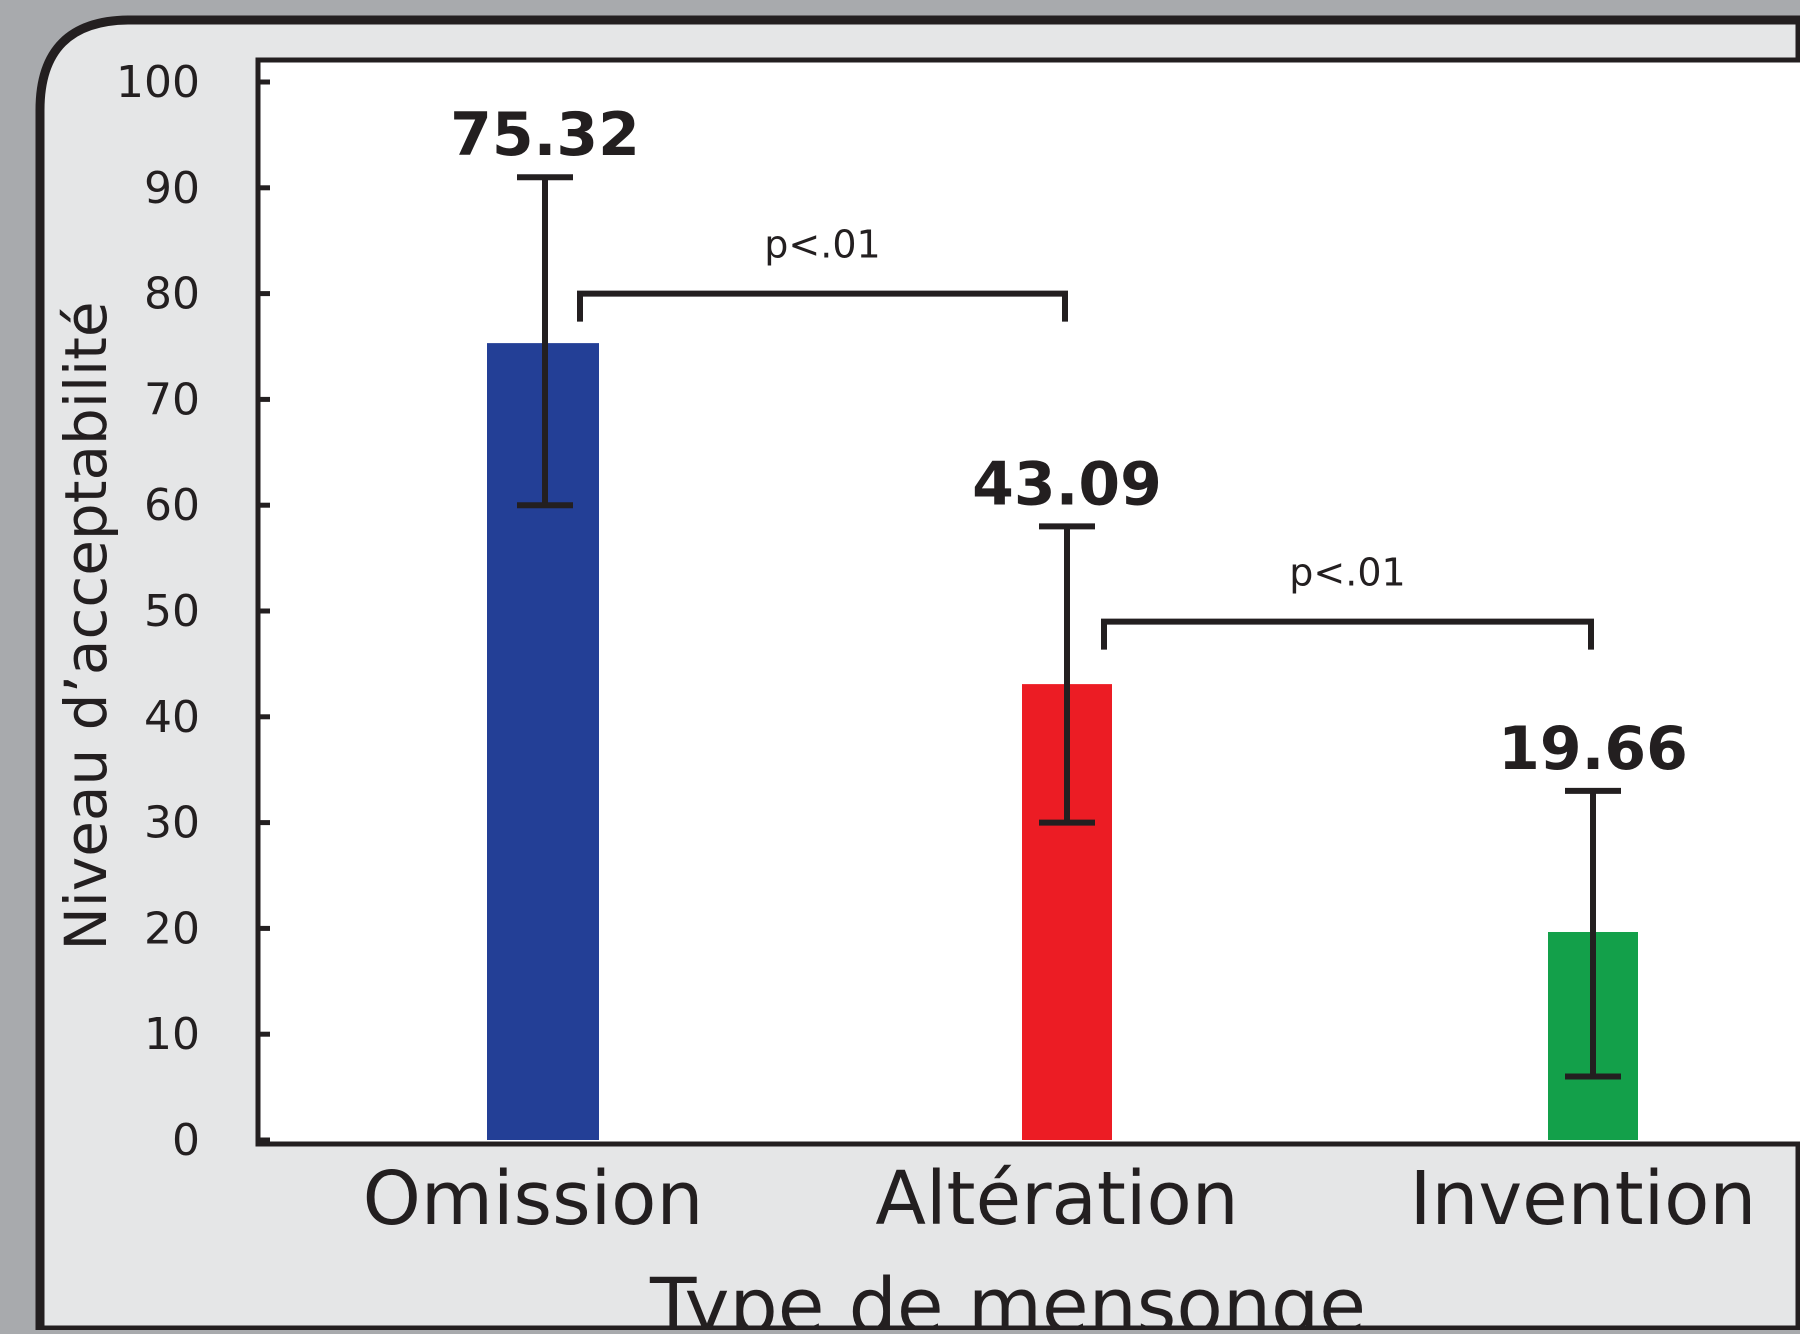 Image resolution: width=1800 pixels, height=1334 pixels. I want to click on y-tick-label: 20, so click(172, 928).